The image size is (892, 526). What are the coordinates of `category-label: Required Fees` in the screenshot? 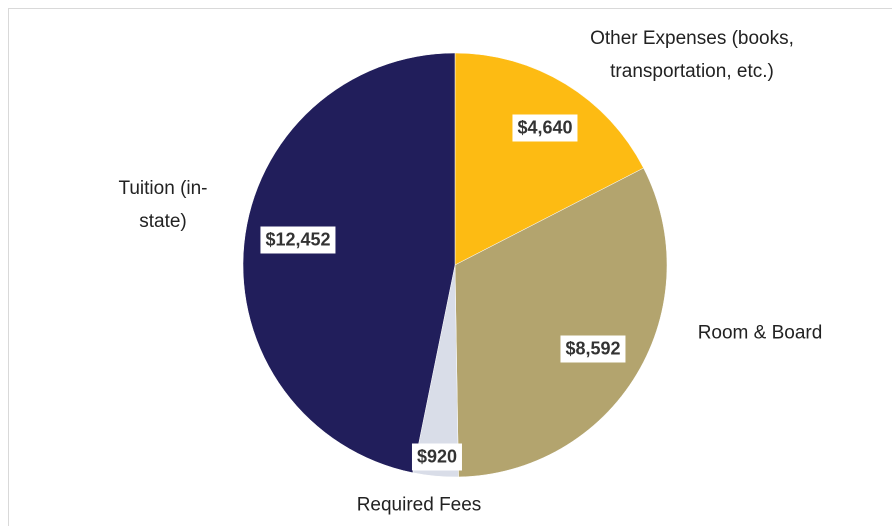 It's located at (419, 505).